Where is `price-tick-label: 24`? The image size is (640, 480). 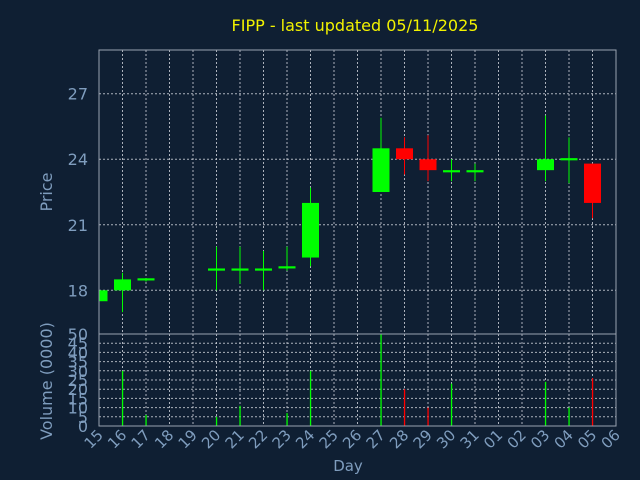 price-tick-label: 24 is located at coordinates (78, 159).